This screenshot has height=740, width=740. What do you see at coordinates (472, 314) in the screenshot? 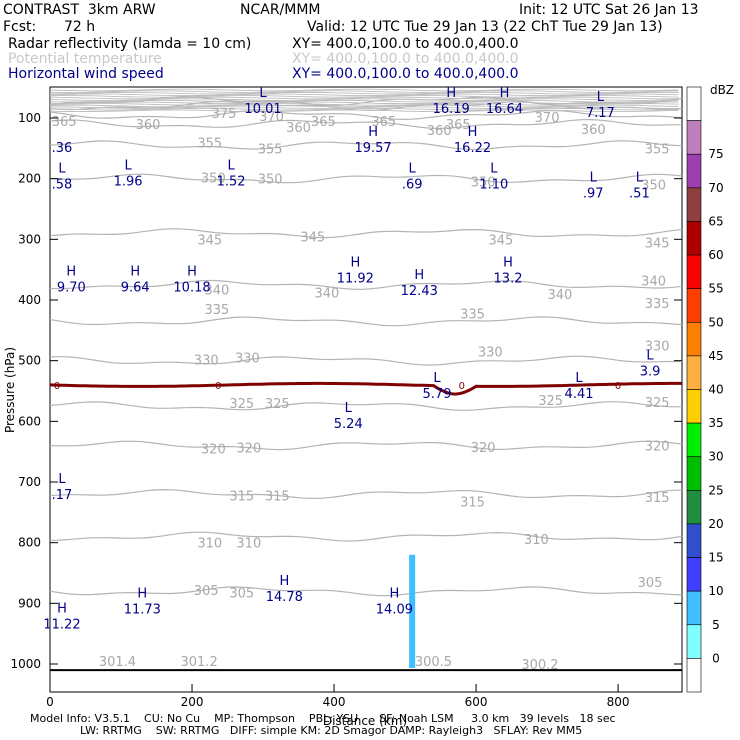
I see `theta-label: 335` at bounding box center [472, 314].